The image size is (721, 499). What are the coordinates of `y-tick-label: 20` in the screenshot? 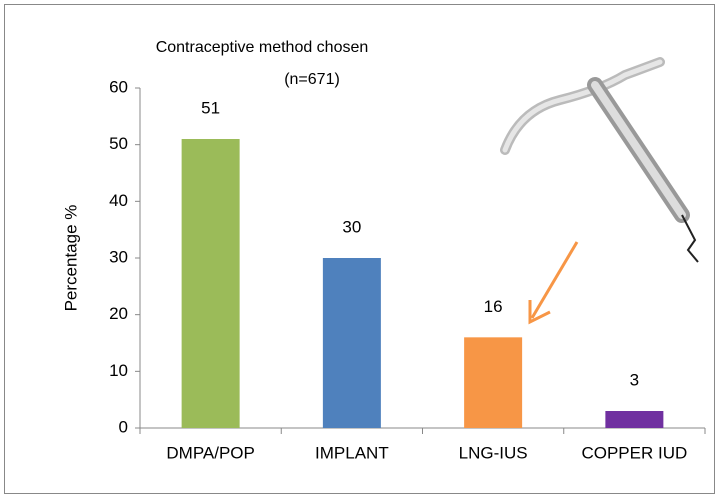 It's located at (118, 313).